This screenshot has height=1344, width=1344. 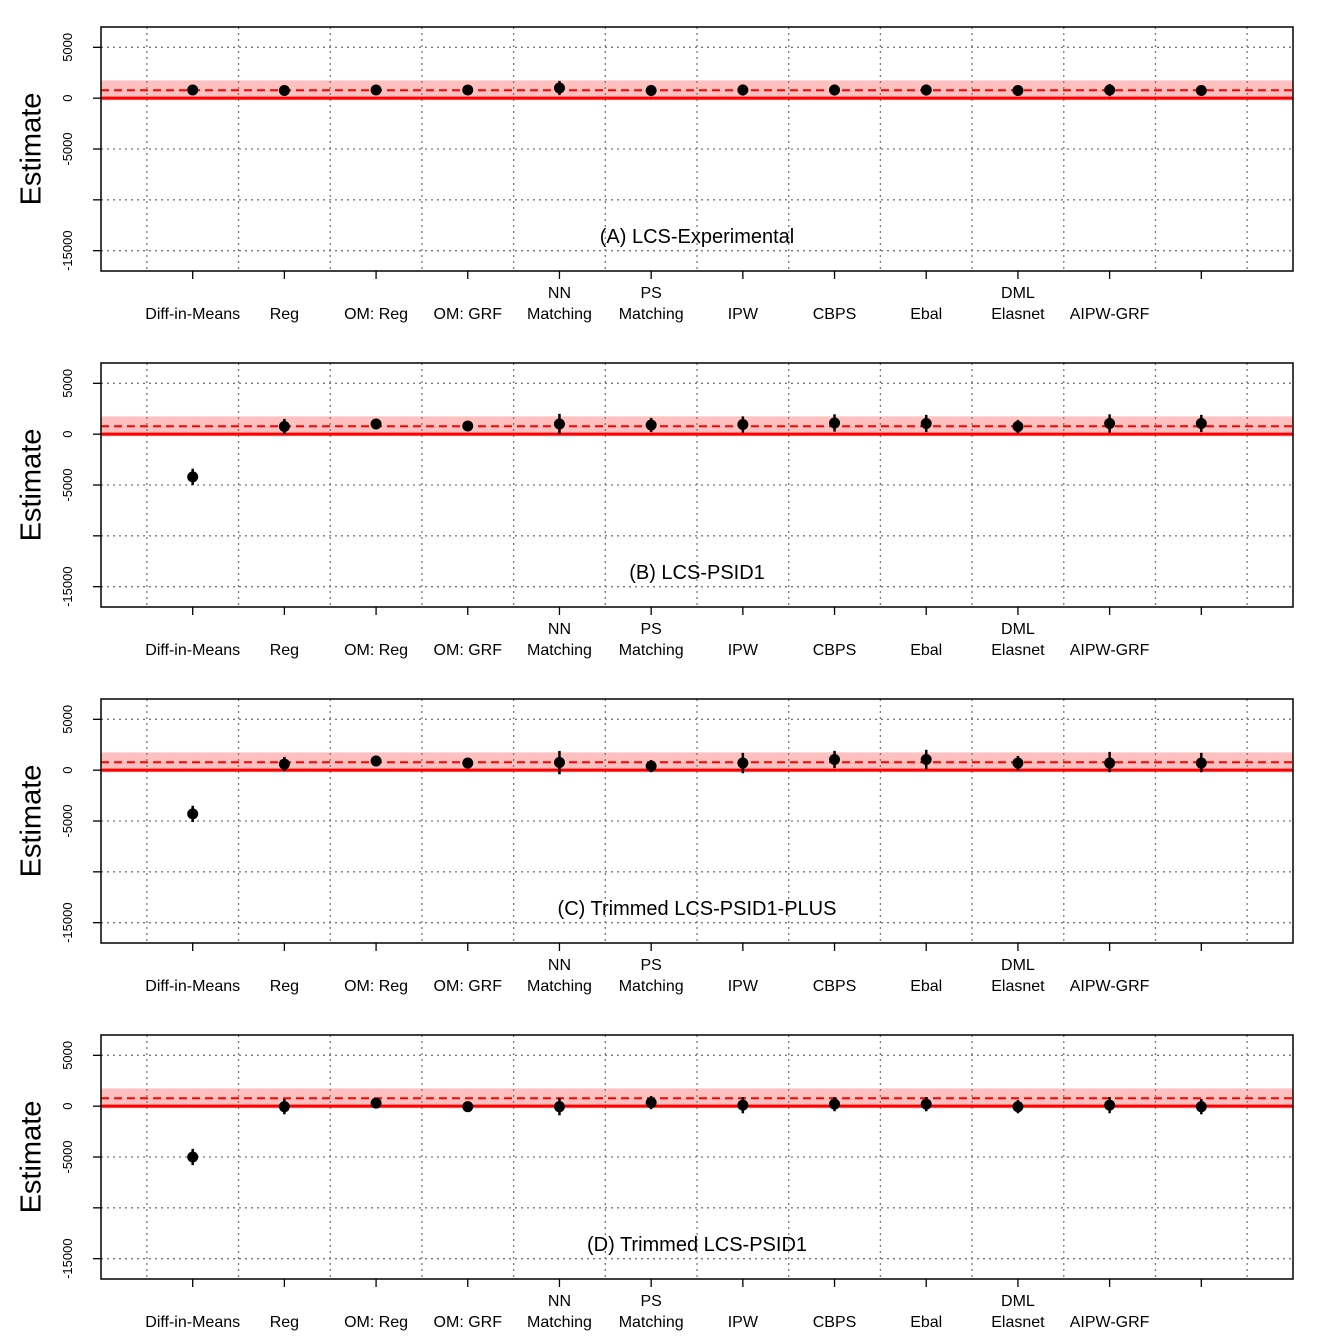 I want to click on panel-title: (D) Trimmed LCS-PSID1, so click(x=697, y=1245).